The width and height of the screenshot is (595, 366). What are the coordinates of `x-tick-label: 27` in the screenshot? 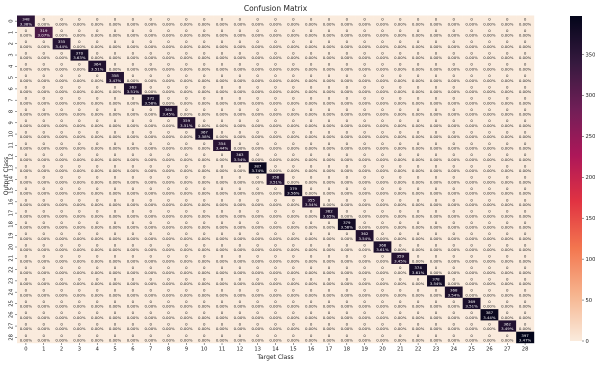 It's located at (507, 350).